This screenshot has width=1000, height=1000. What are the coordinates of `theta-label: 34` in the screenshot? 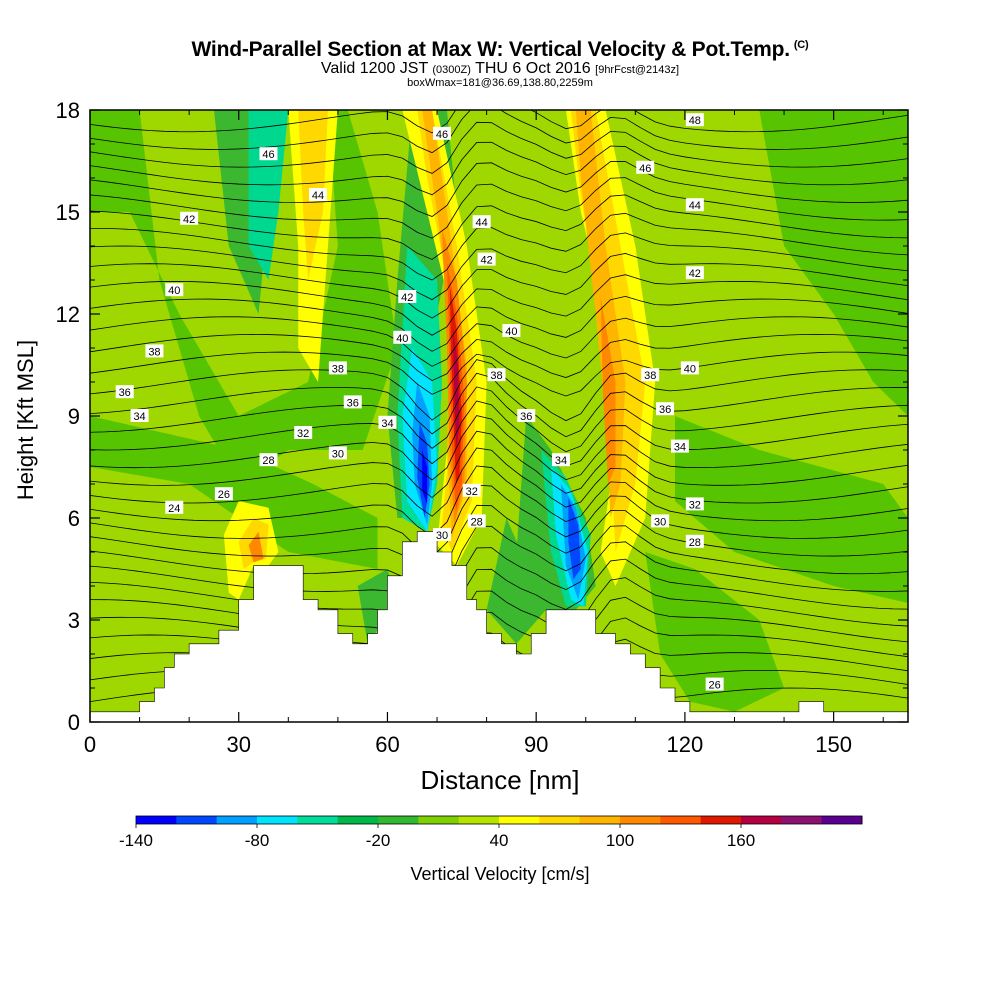 It's located at (387, 422).